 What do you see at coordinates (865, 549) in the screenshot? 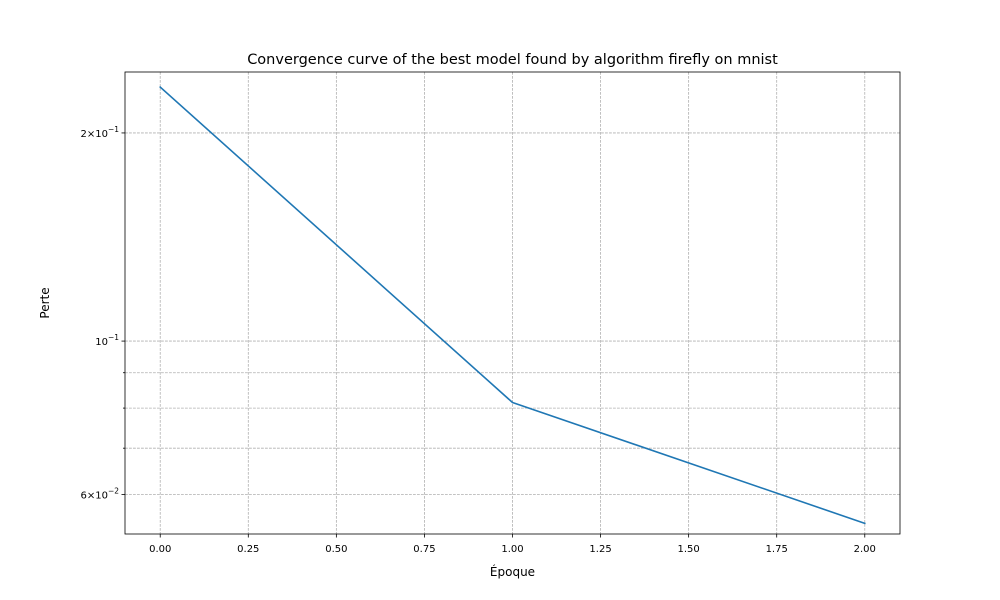
I see `x-tick-label: 2.00` at bounding box center [865, 549].